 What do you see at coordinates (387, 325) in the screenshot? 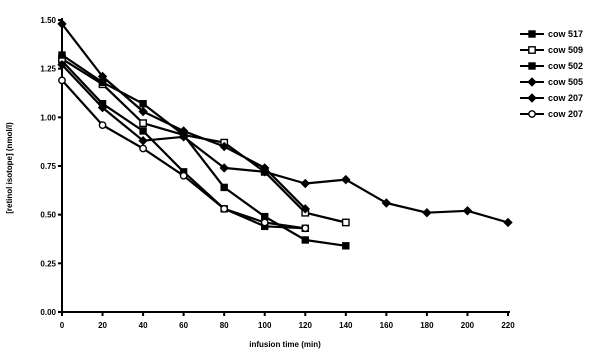
I see `x-tick-label: 160` at bounding box center [387, 325].